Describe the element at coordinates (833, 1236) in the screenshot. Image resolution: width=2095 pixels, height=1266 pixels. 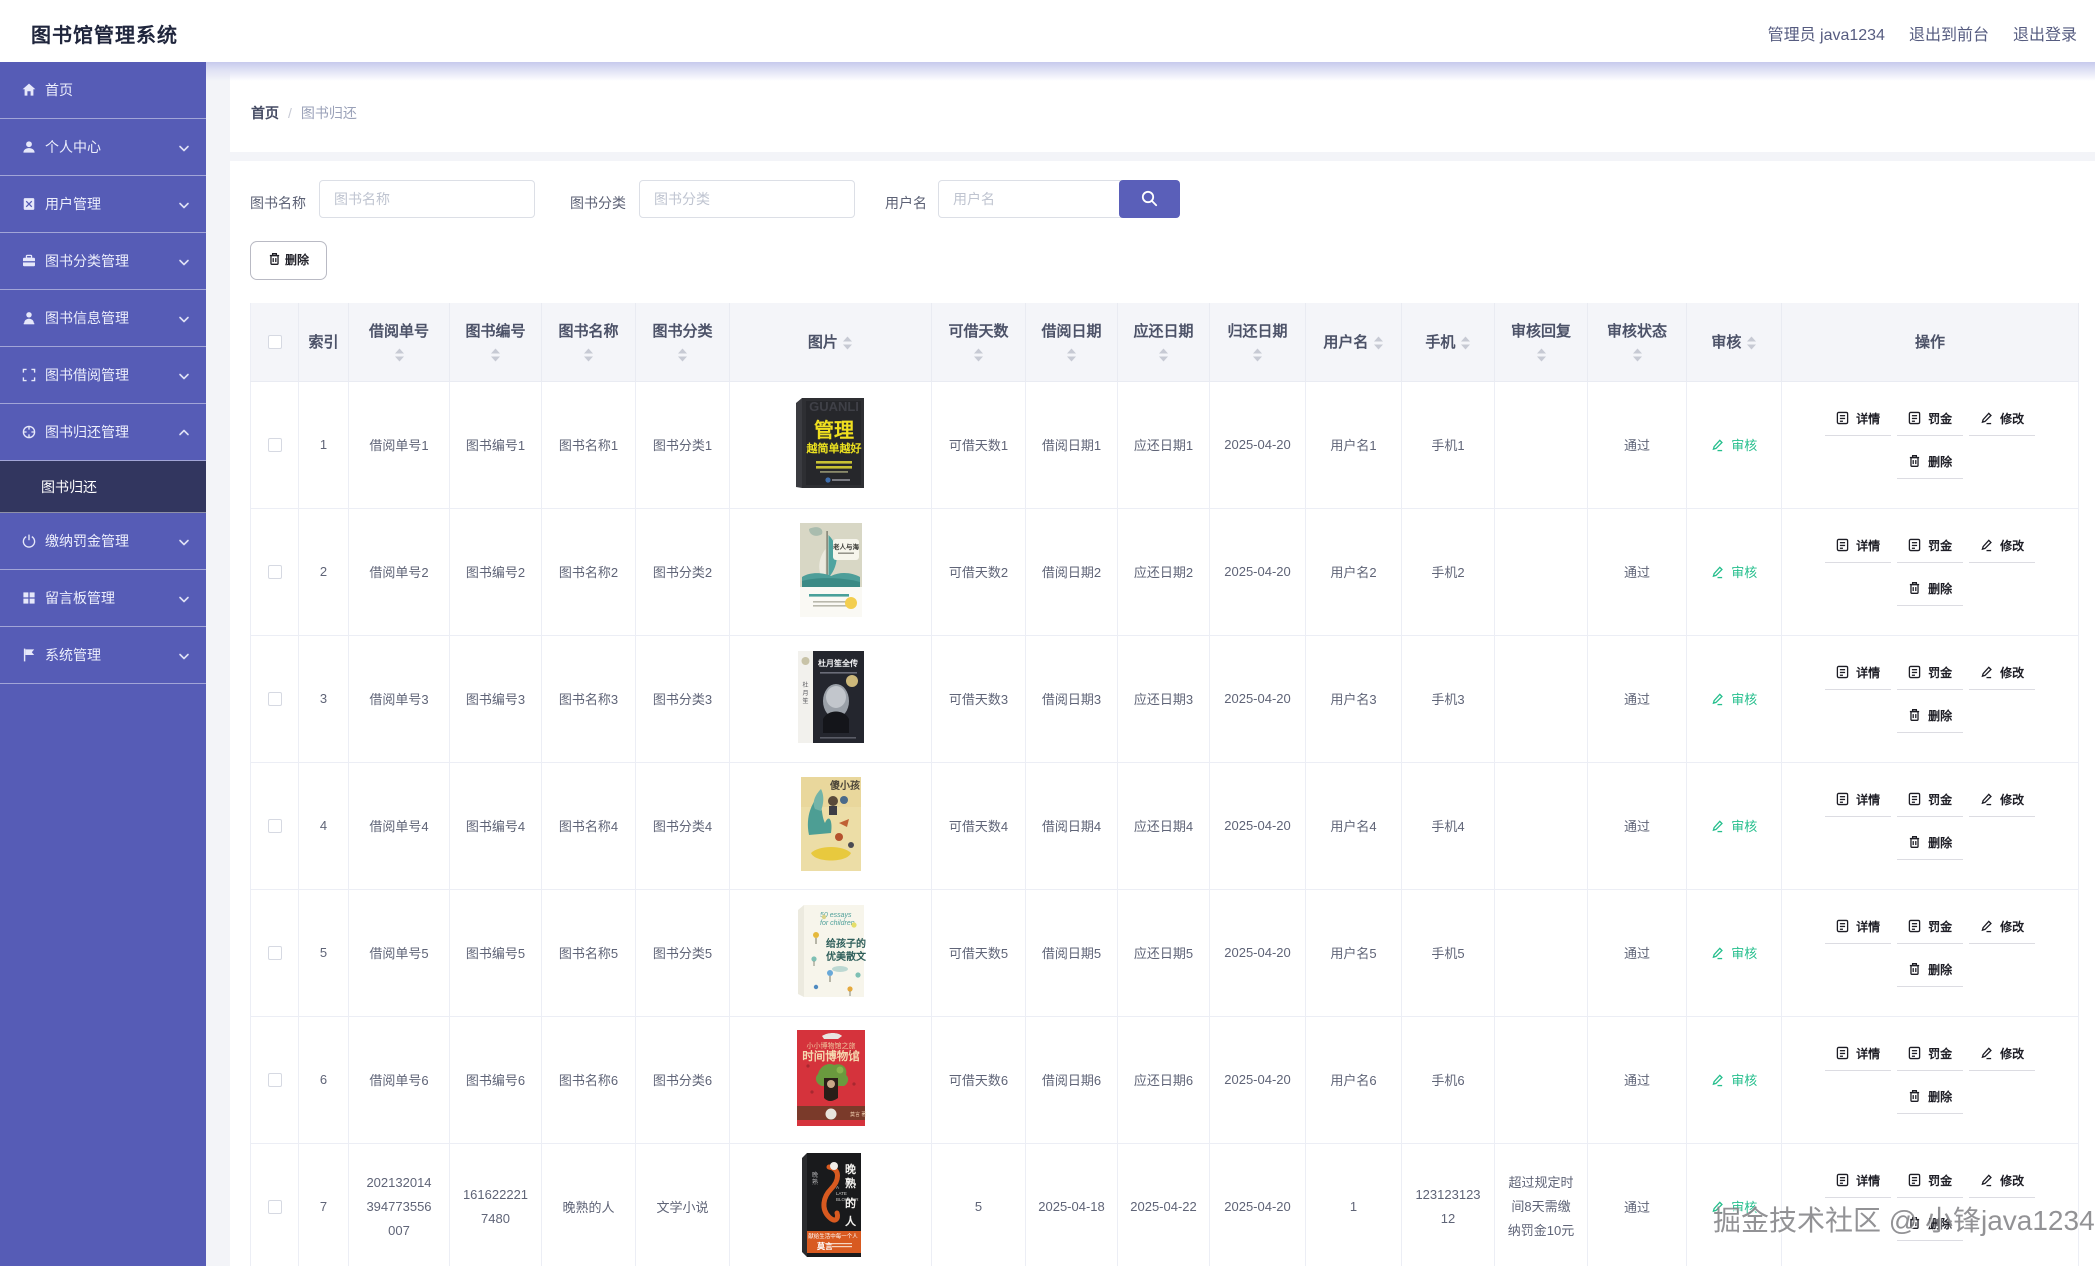
I see `svg-text: 献给生活中每一个人` at that location.